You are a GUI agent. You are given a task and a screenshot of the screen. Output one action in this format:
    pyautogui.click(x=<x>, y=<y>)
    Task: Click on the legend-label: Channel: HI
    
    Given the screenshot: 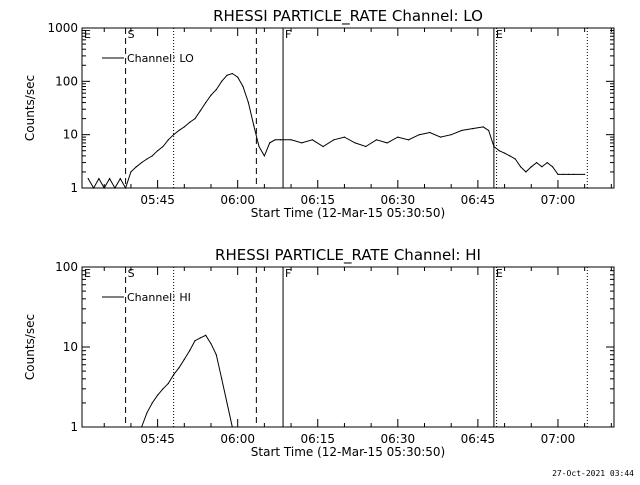 What is the action you would take?
    pyautogui.click(x=159, y=297)
    